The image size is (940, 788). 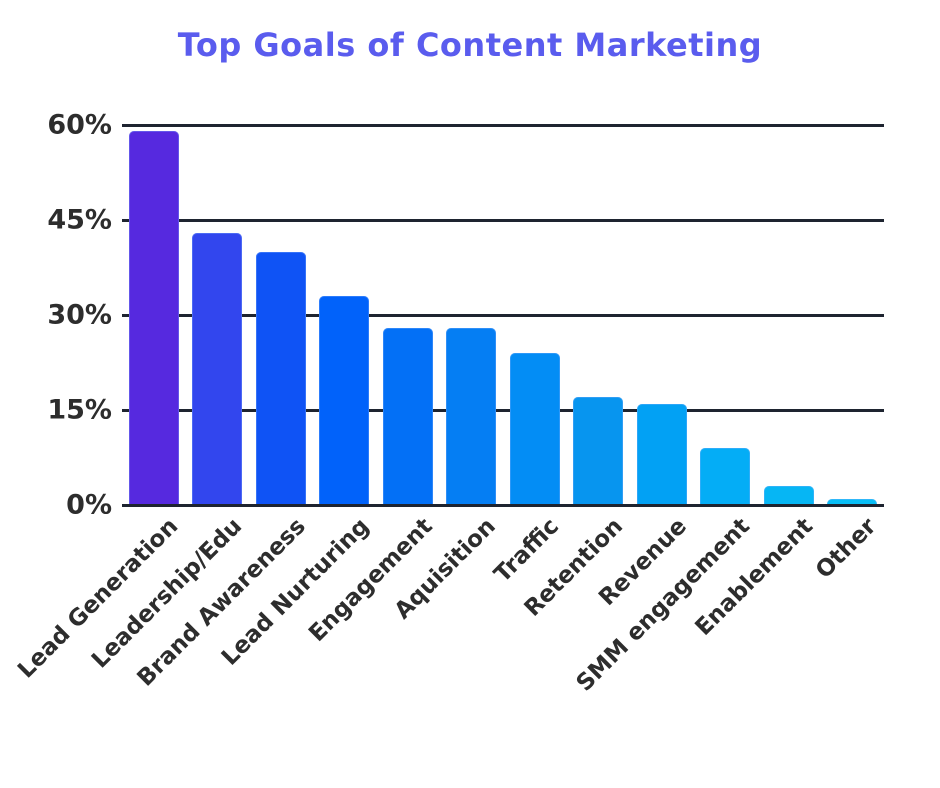 What do you see at coordinates (852, 501) in the screenshot?
I see `bar-other` at bounding box center [852, 501].